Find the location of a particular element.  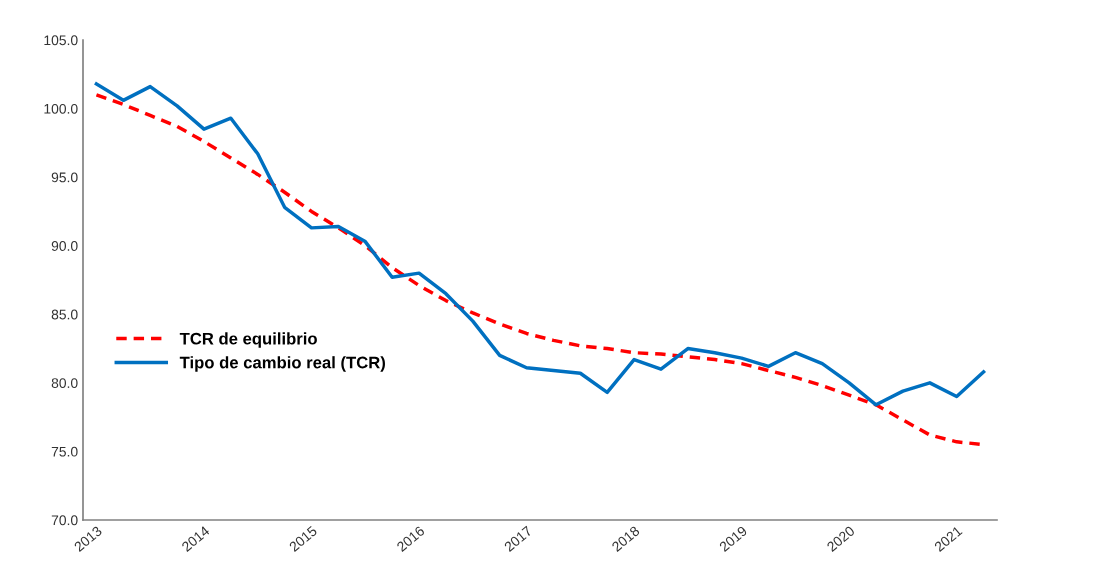

y-tick-label: 90.0 is located at coordinates (64, 246).